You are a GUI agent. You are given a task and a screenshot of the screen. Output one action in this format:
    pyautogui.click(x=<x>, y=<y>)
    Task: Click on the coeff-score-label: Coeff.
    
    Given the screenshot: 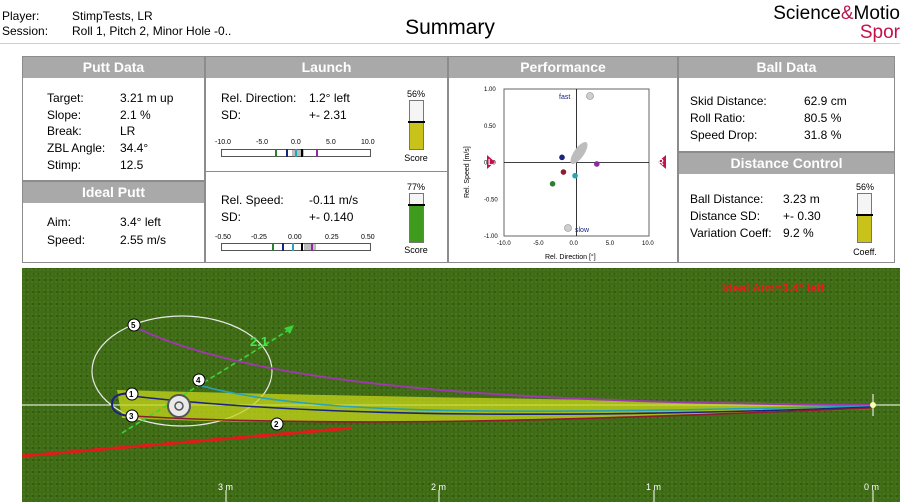 What is the action you would take?
    pyautogui.click(x=865, y=252)
    